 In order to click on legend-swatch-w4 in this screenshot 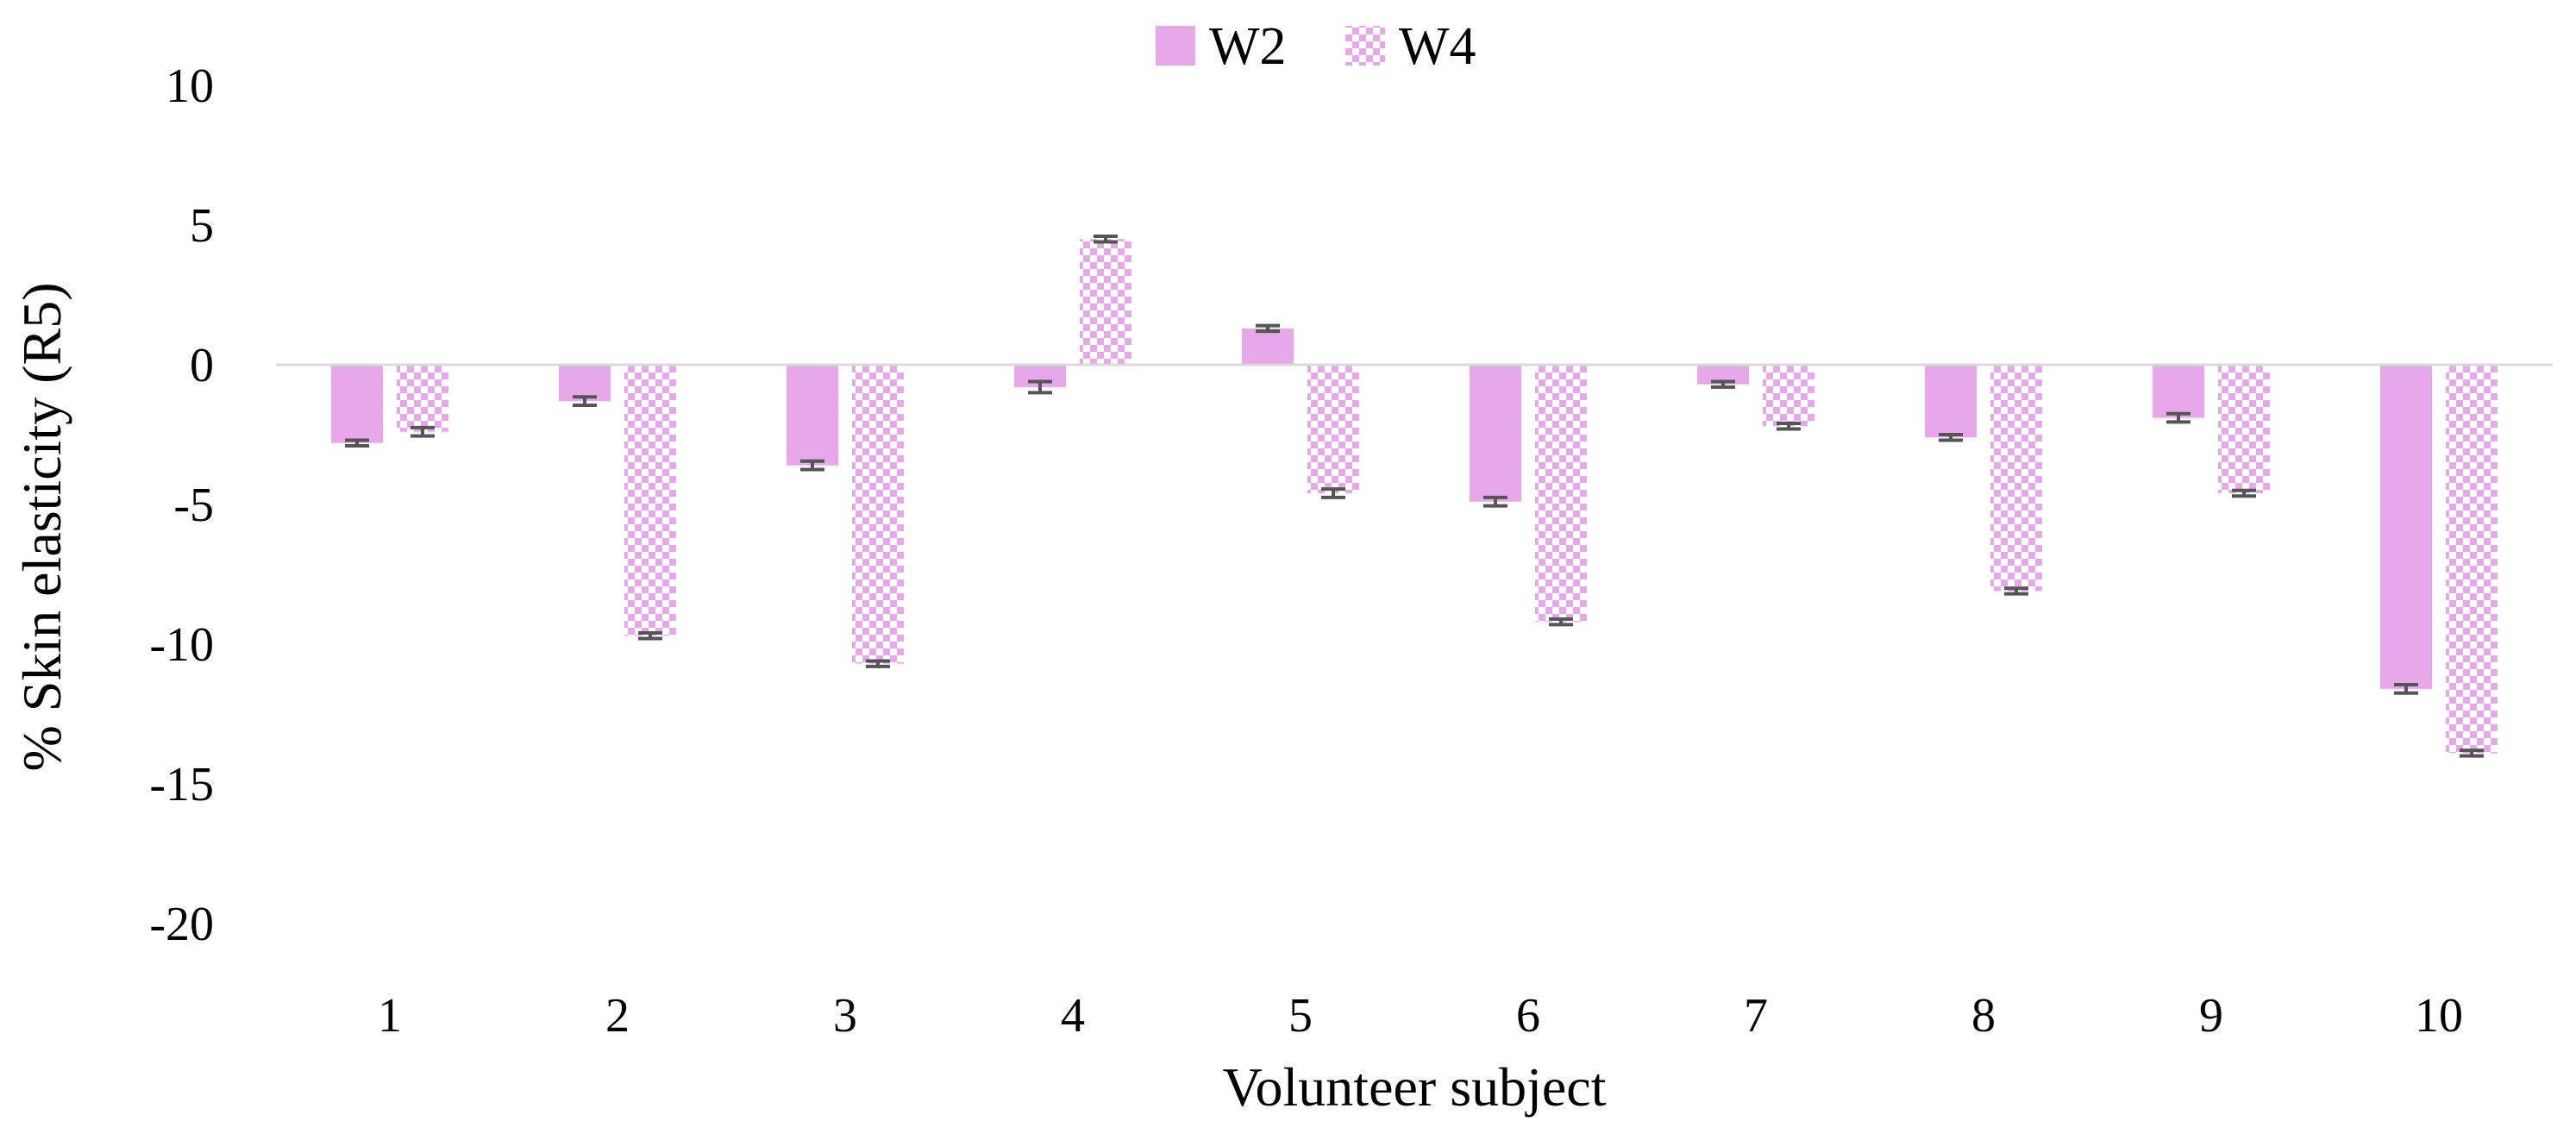, I will do `click(1365, 46)`.